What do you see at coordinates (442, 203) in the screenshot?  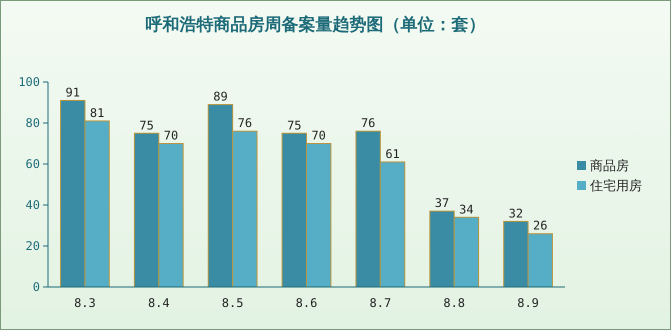 I see `data-label: 37` at bounding box center [442, 203].